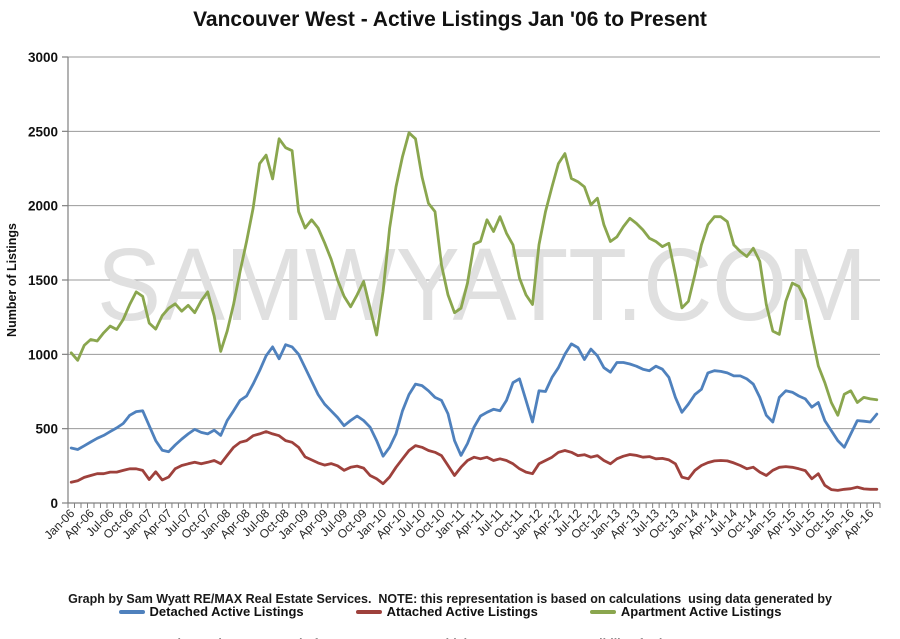  I want to click on y-tick-label: 1000, so click(43, 354).